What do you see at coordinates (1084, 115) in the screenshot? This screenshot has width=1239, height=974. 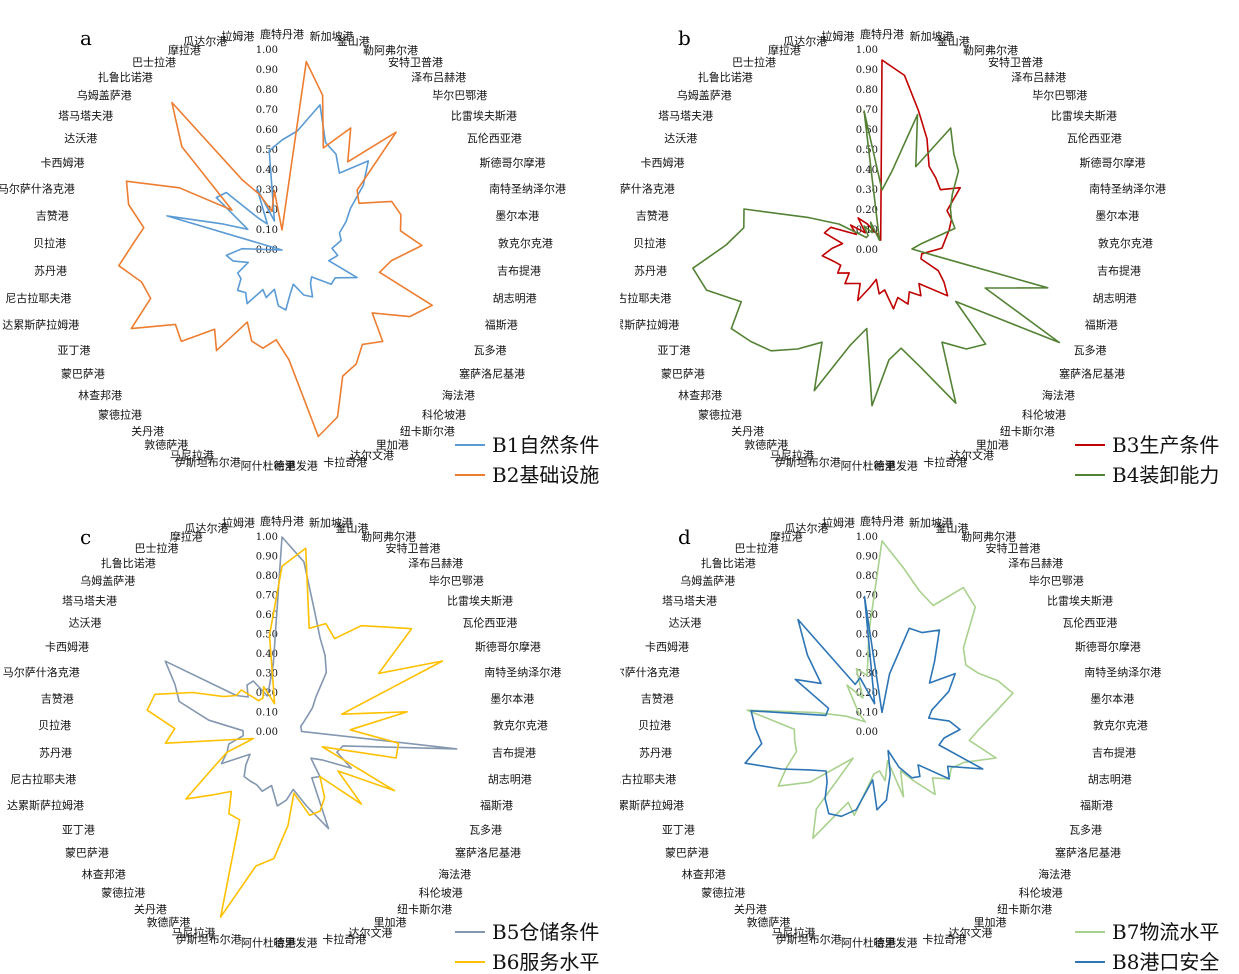 I see `category-label: 比雷埃夫斯港` at bounding box center [1084, 115].